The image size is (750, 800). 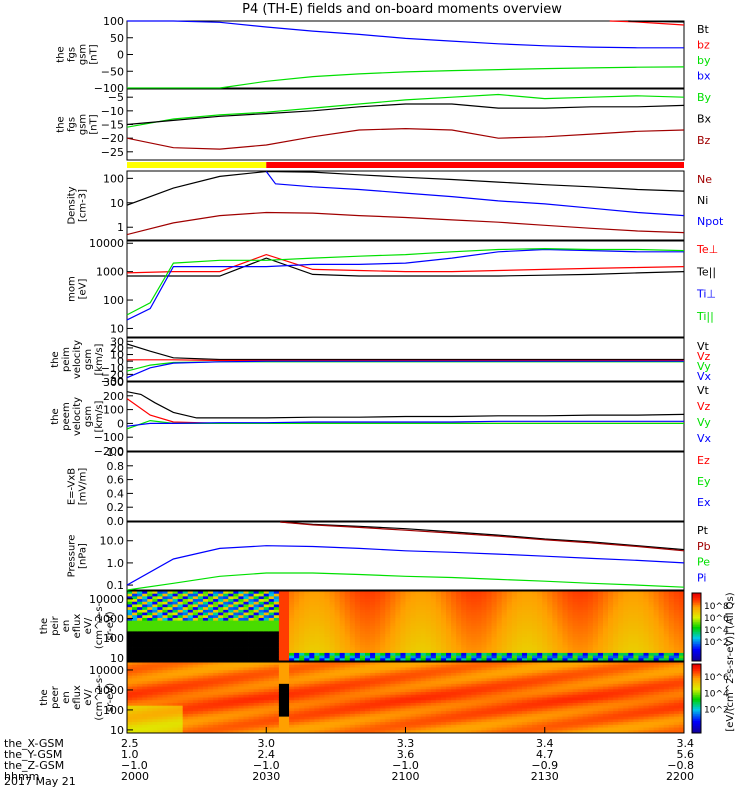 What do you see at coordinates (703, 460) in the screenshot?
I see `legend-entry: Ez` at bounding box center [703, 460].